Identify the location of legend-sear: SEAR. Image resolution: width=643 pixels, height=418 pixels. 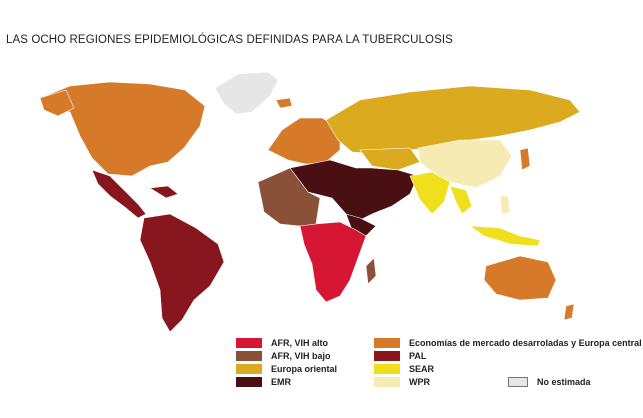
(404, 369).